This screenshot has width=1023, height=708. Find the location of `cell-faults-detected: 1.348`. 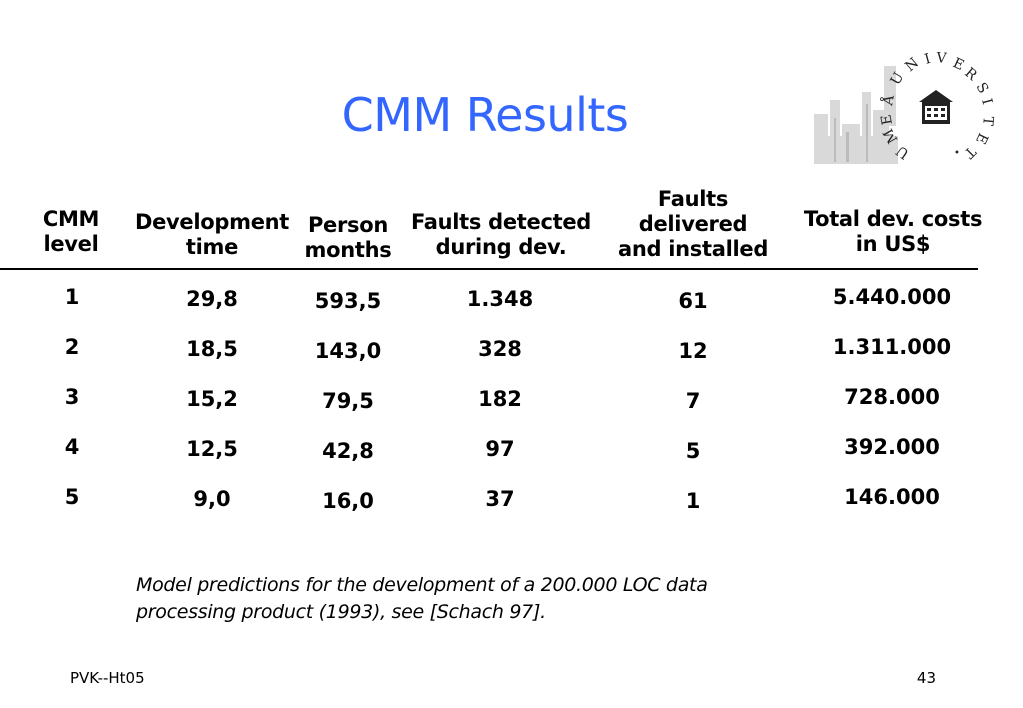

cell-faults-detected: 1.348 is located at coordinates (500, 299).